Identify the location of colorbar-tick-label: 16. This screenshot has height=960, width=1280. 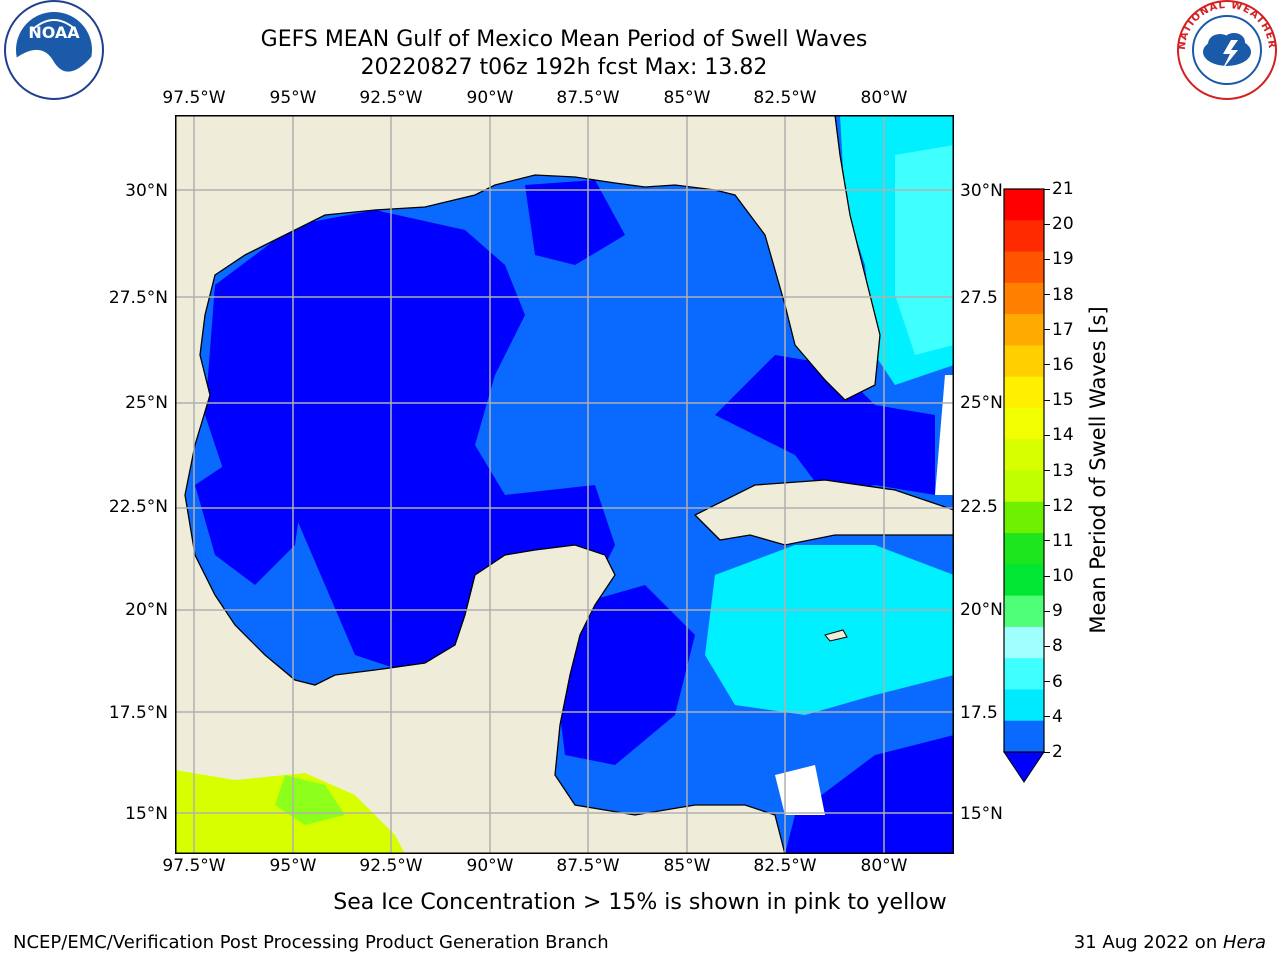
(1063, 364).